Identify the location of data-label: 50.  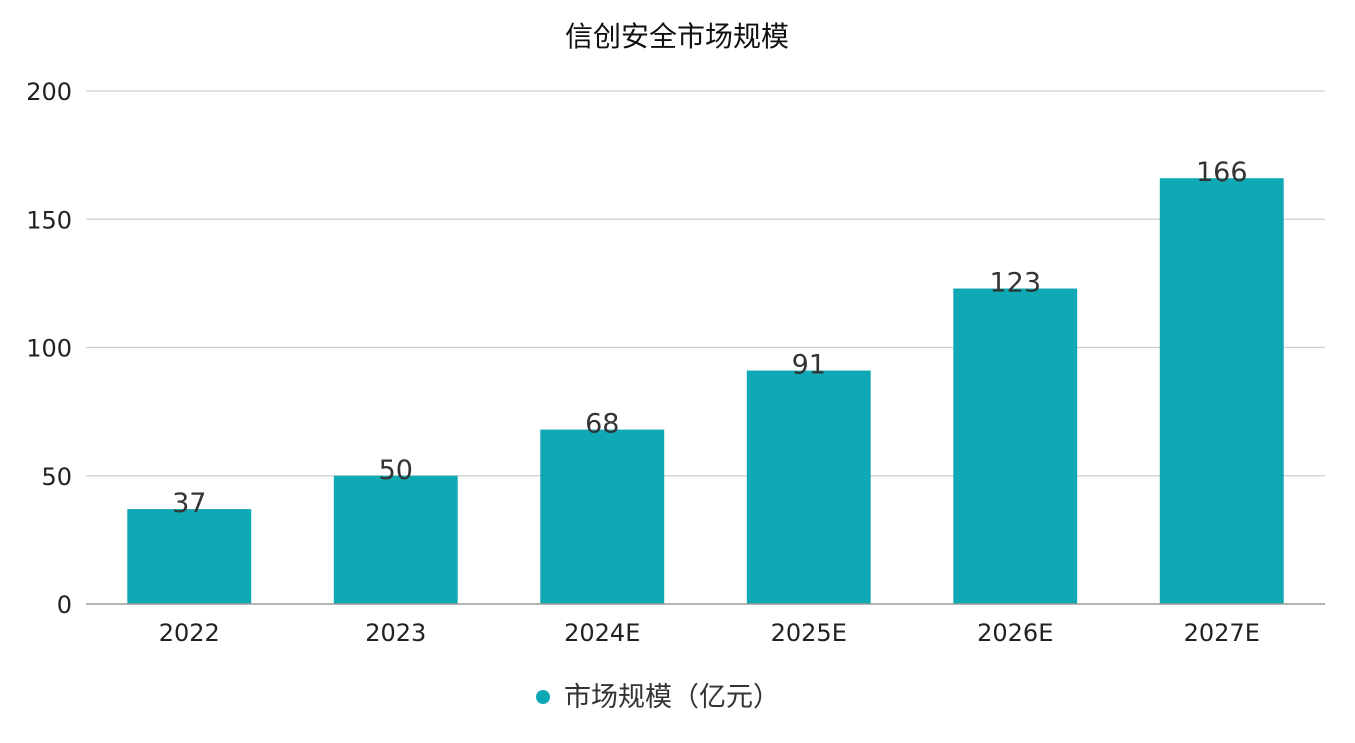
(396, 470).